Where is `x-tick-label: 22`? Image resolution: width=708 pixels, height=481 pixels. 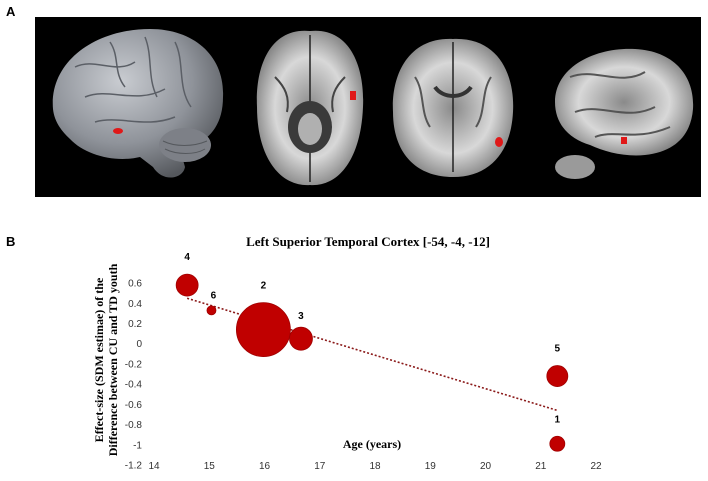
x-tick-label: 22 is located at coordinates (596, 466).